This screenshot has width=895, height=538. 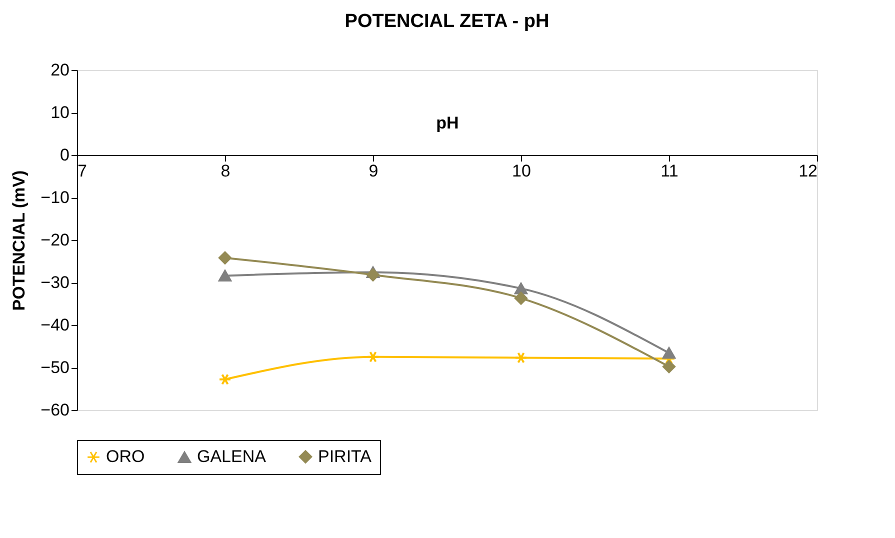 I want to click on chart-title: POTENCIAL ZETA - pH, so click(x=447, y=21).